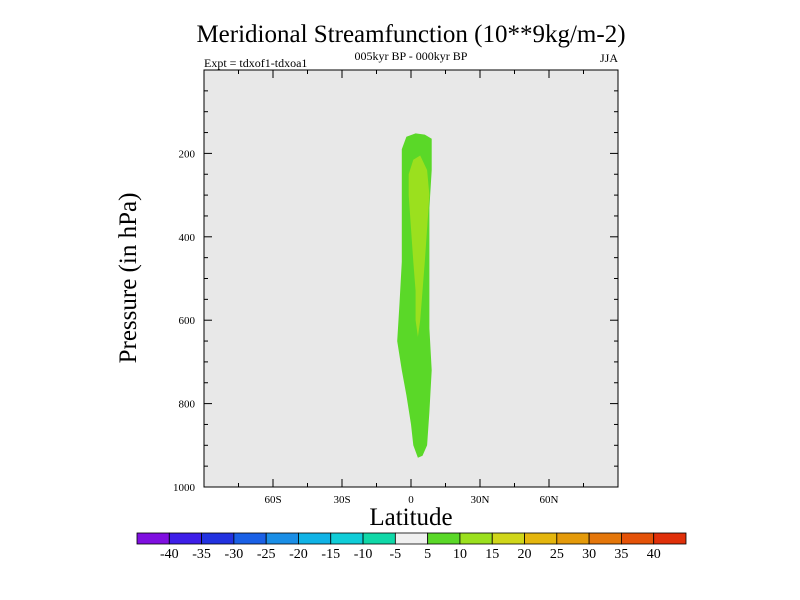  I want to click on y-tick-label: 400, so click(187, 238).